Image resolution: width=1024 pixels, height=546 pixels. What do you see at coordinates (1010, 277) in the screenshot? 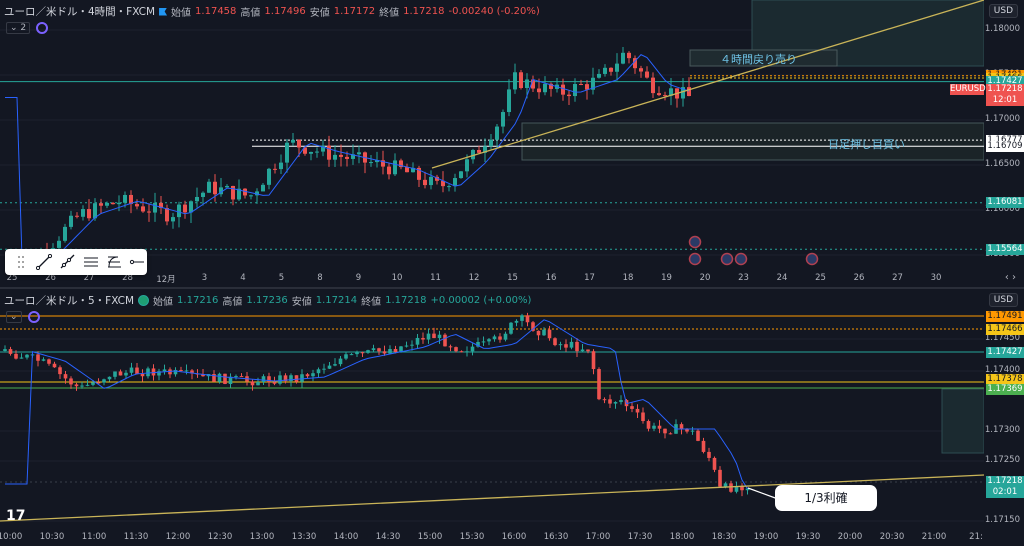
I see `scroll-arrows-icon: ‹ ›` at bounding box center [1010, 277].